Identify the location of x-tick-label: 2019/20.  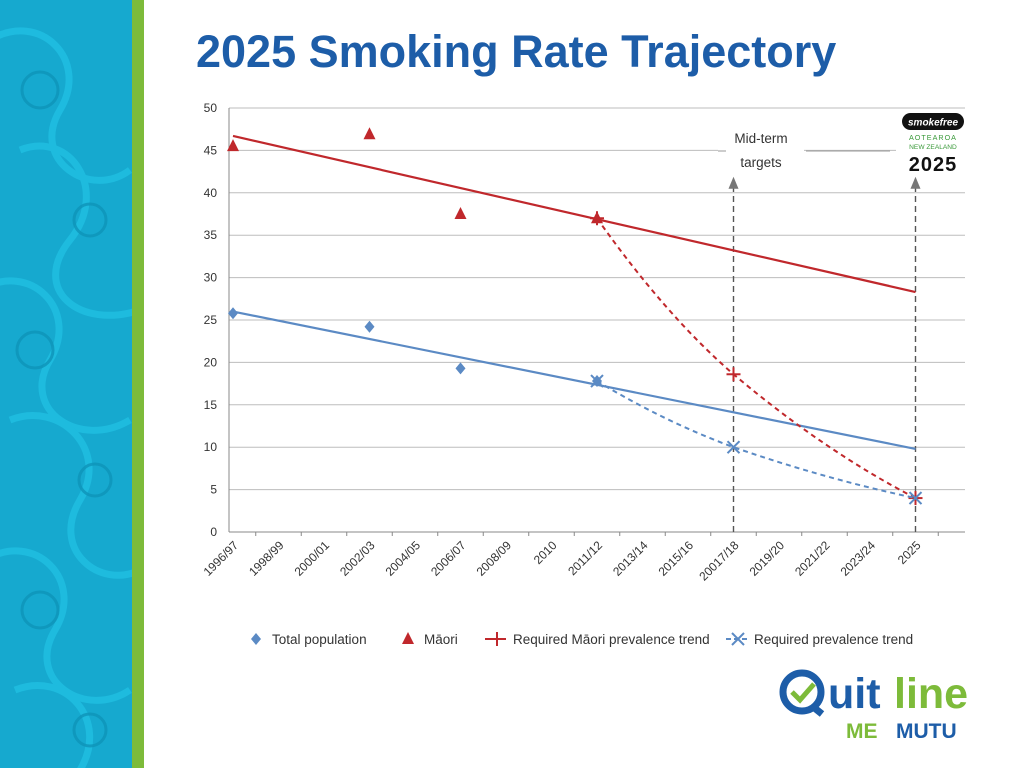
(767, 558).